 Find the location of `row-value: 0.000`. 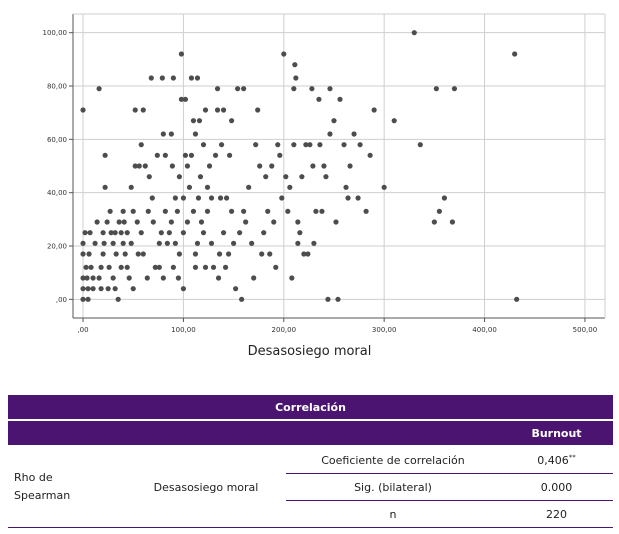

row-value: 0.000 is located at coordinates (556, 487).